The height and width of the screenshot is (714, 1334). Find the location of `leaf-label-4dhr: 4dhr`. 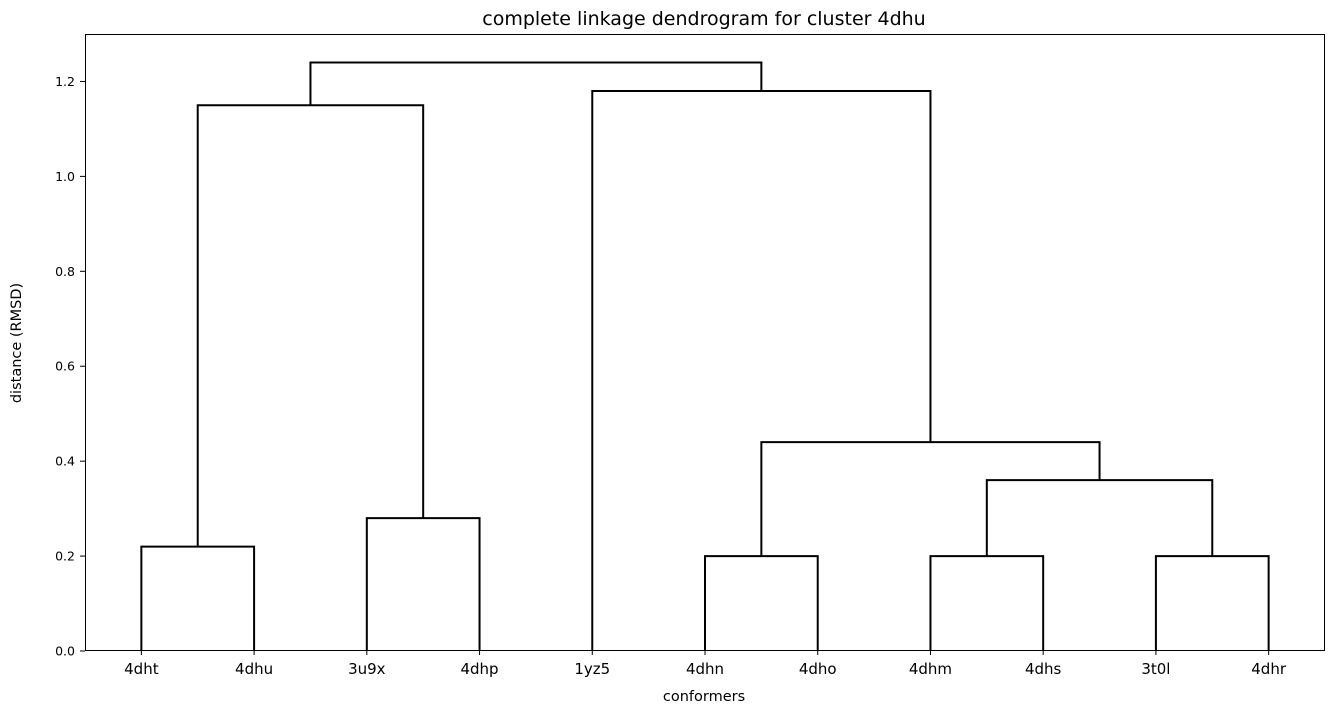

leaf-label-4dhr: 4dhr is located at coordinates (1269, 669).